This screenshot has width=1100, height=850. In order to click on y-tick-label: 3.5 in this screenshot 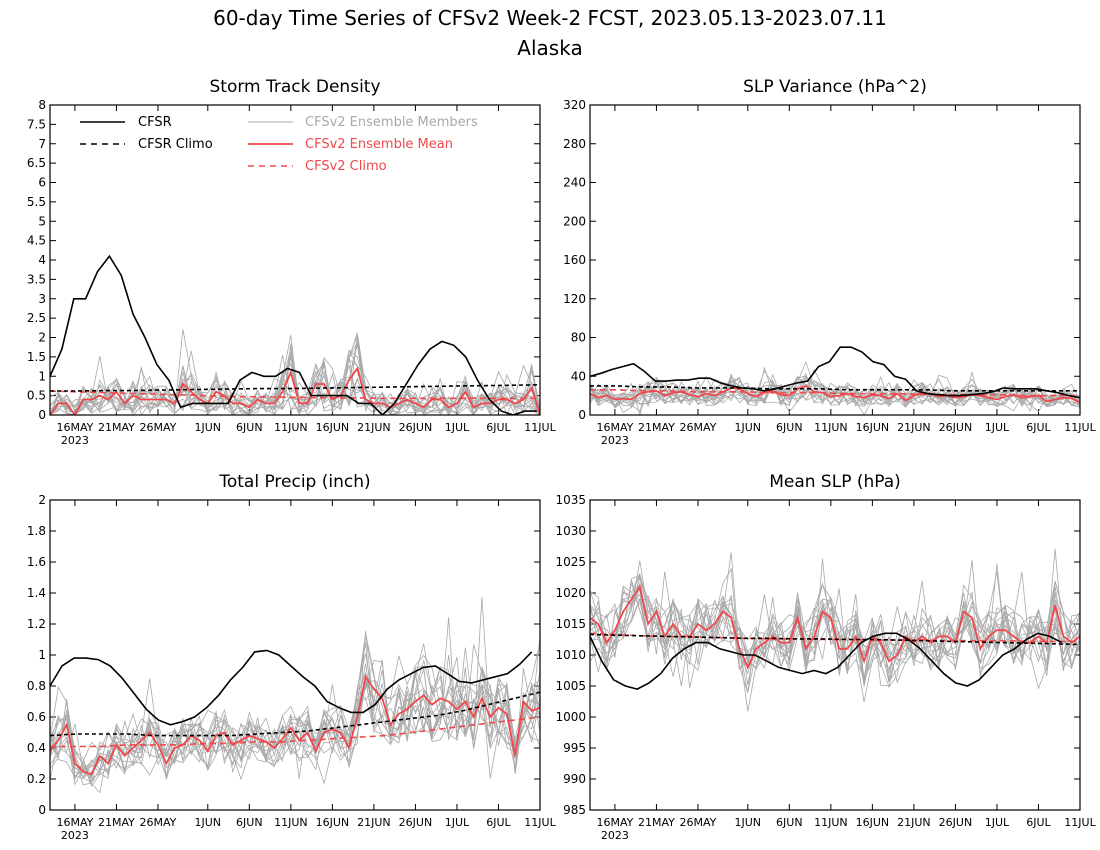, I will do `click(36, 279)`.